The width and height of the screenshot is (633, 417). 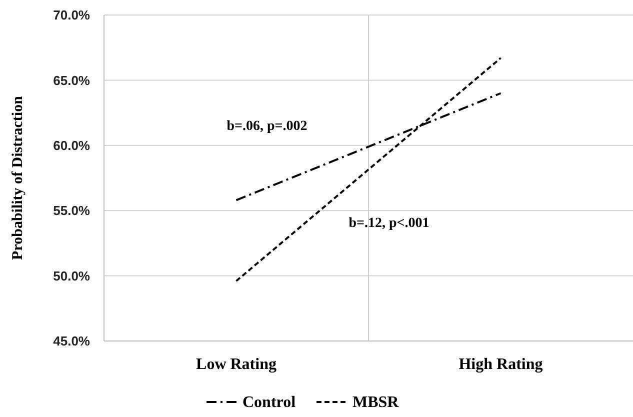 I want to click on y-tick-label: 55.0%, so click(x=71, y=210).